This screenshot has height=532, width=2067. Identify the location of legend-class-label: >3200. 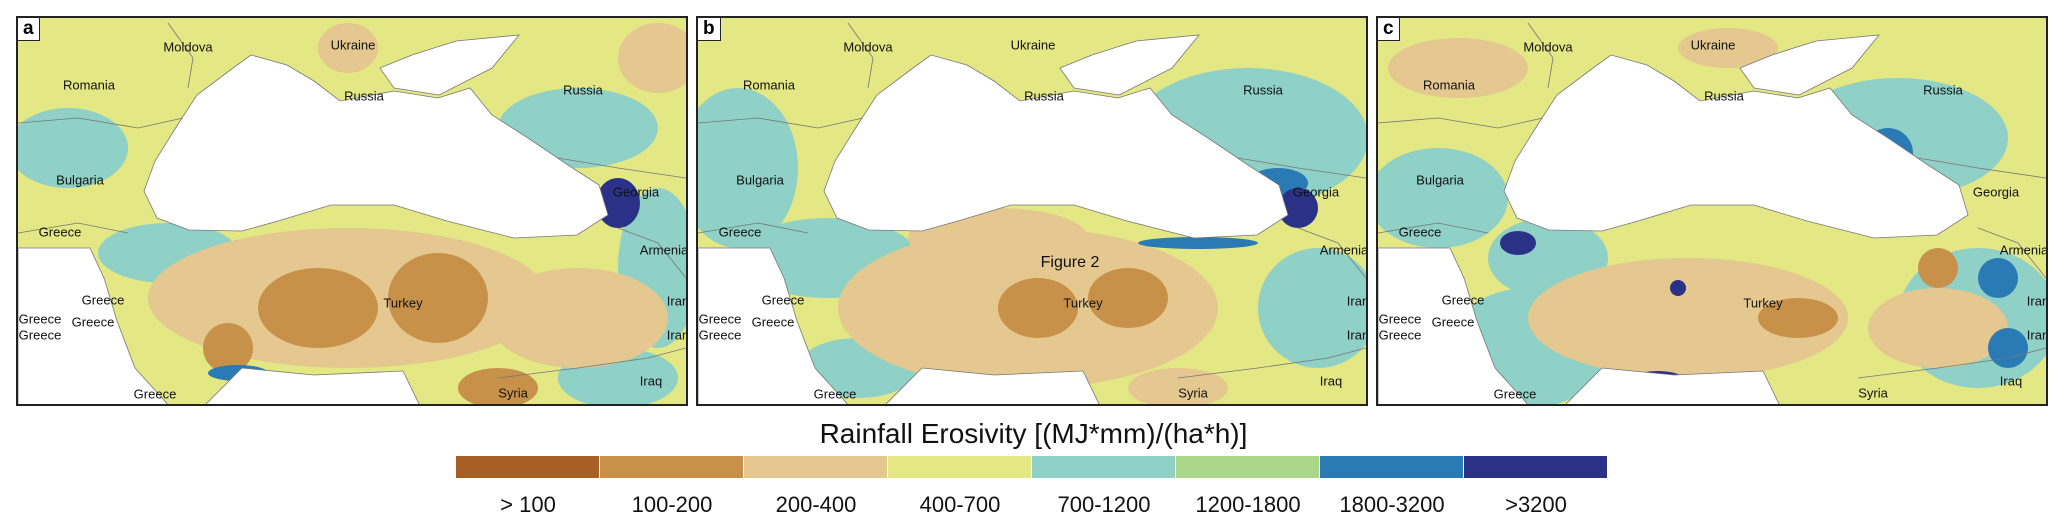
(1536, 504).